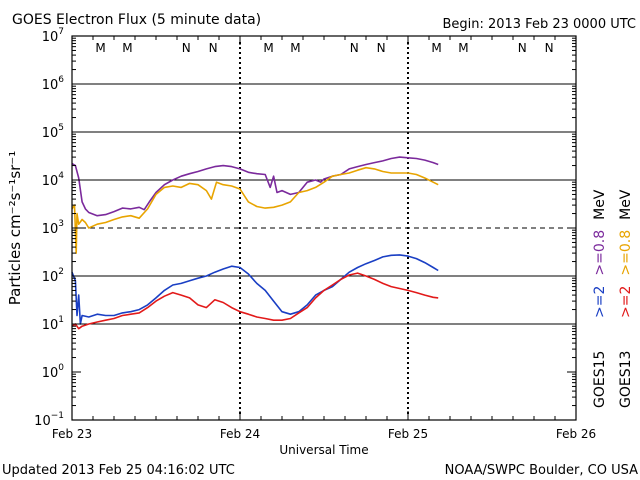 The image size is (640, 480). What do you see at coordinates (626, 379) in the screenshot?
I see `legend-goes13-label: GOES13` at bounding box center [626, 379].